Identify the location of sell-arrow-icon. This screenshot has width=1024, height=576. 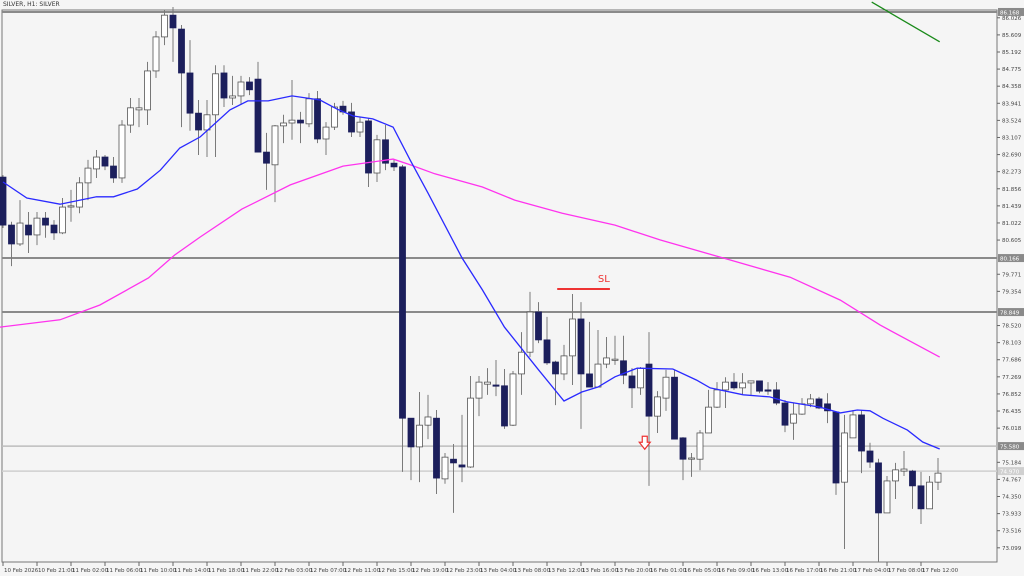
(645, 443).